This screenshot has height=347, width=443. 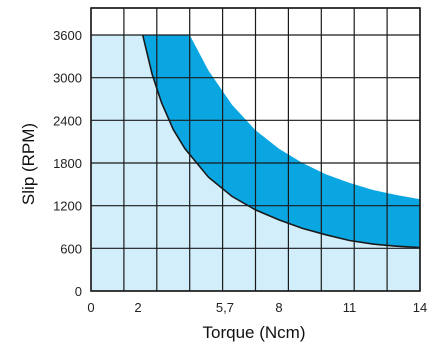 What do you see at coordinates (137, 307) in the screenshot?
I see `x-tick-label: 2` at bounding box center [137, 307].